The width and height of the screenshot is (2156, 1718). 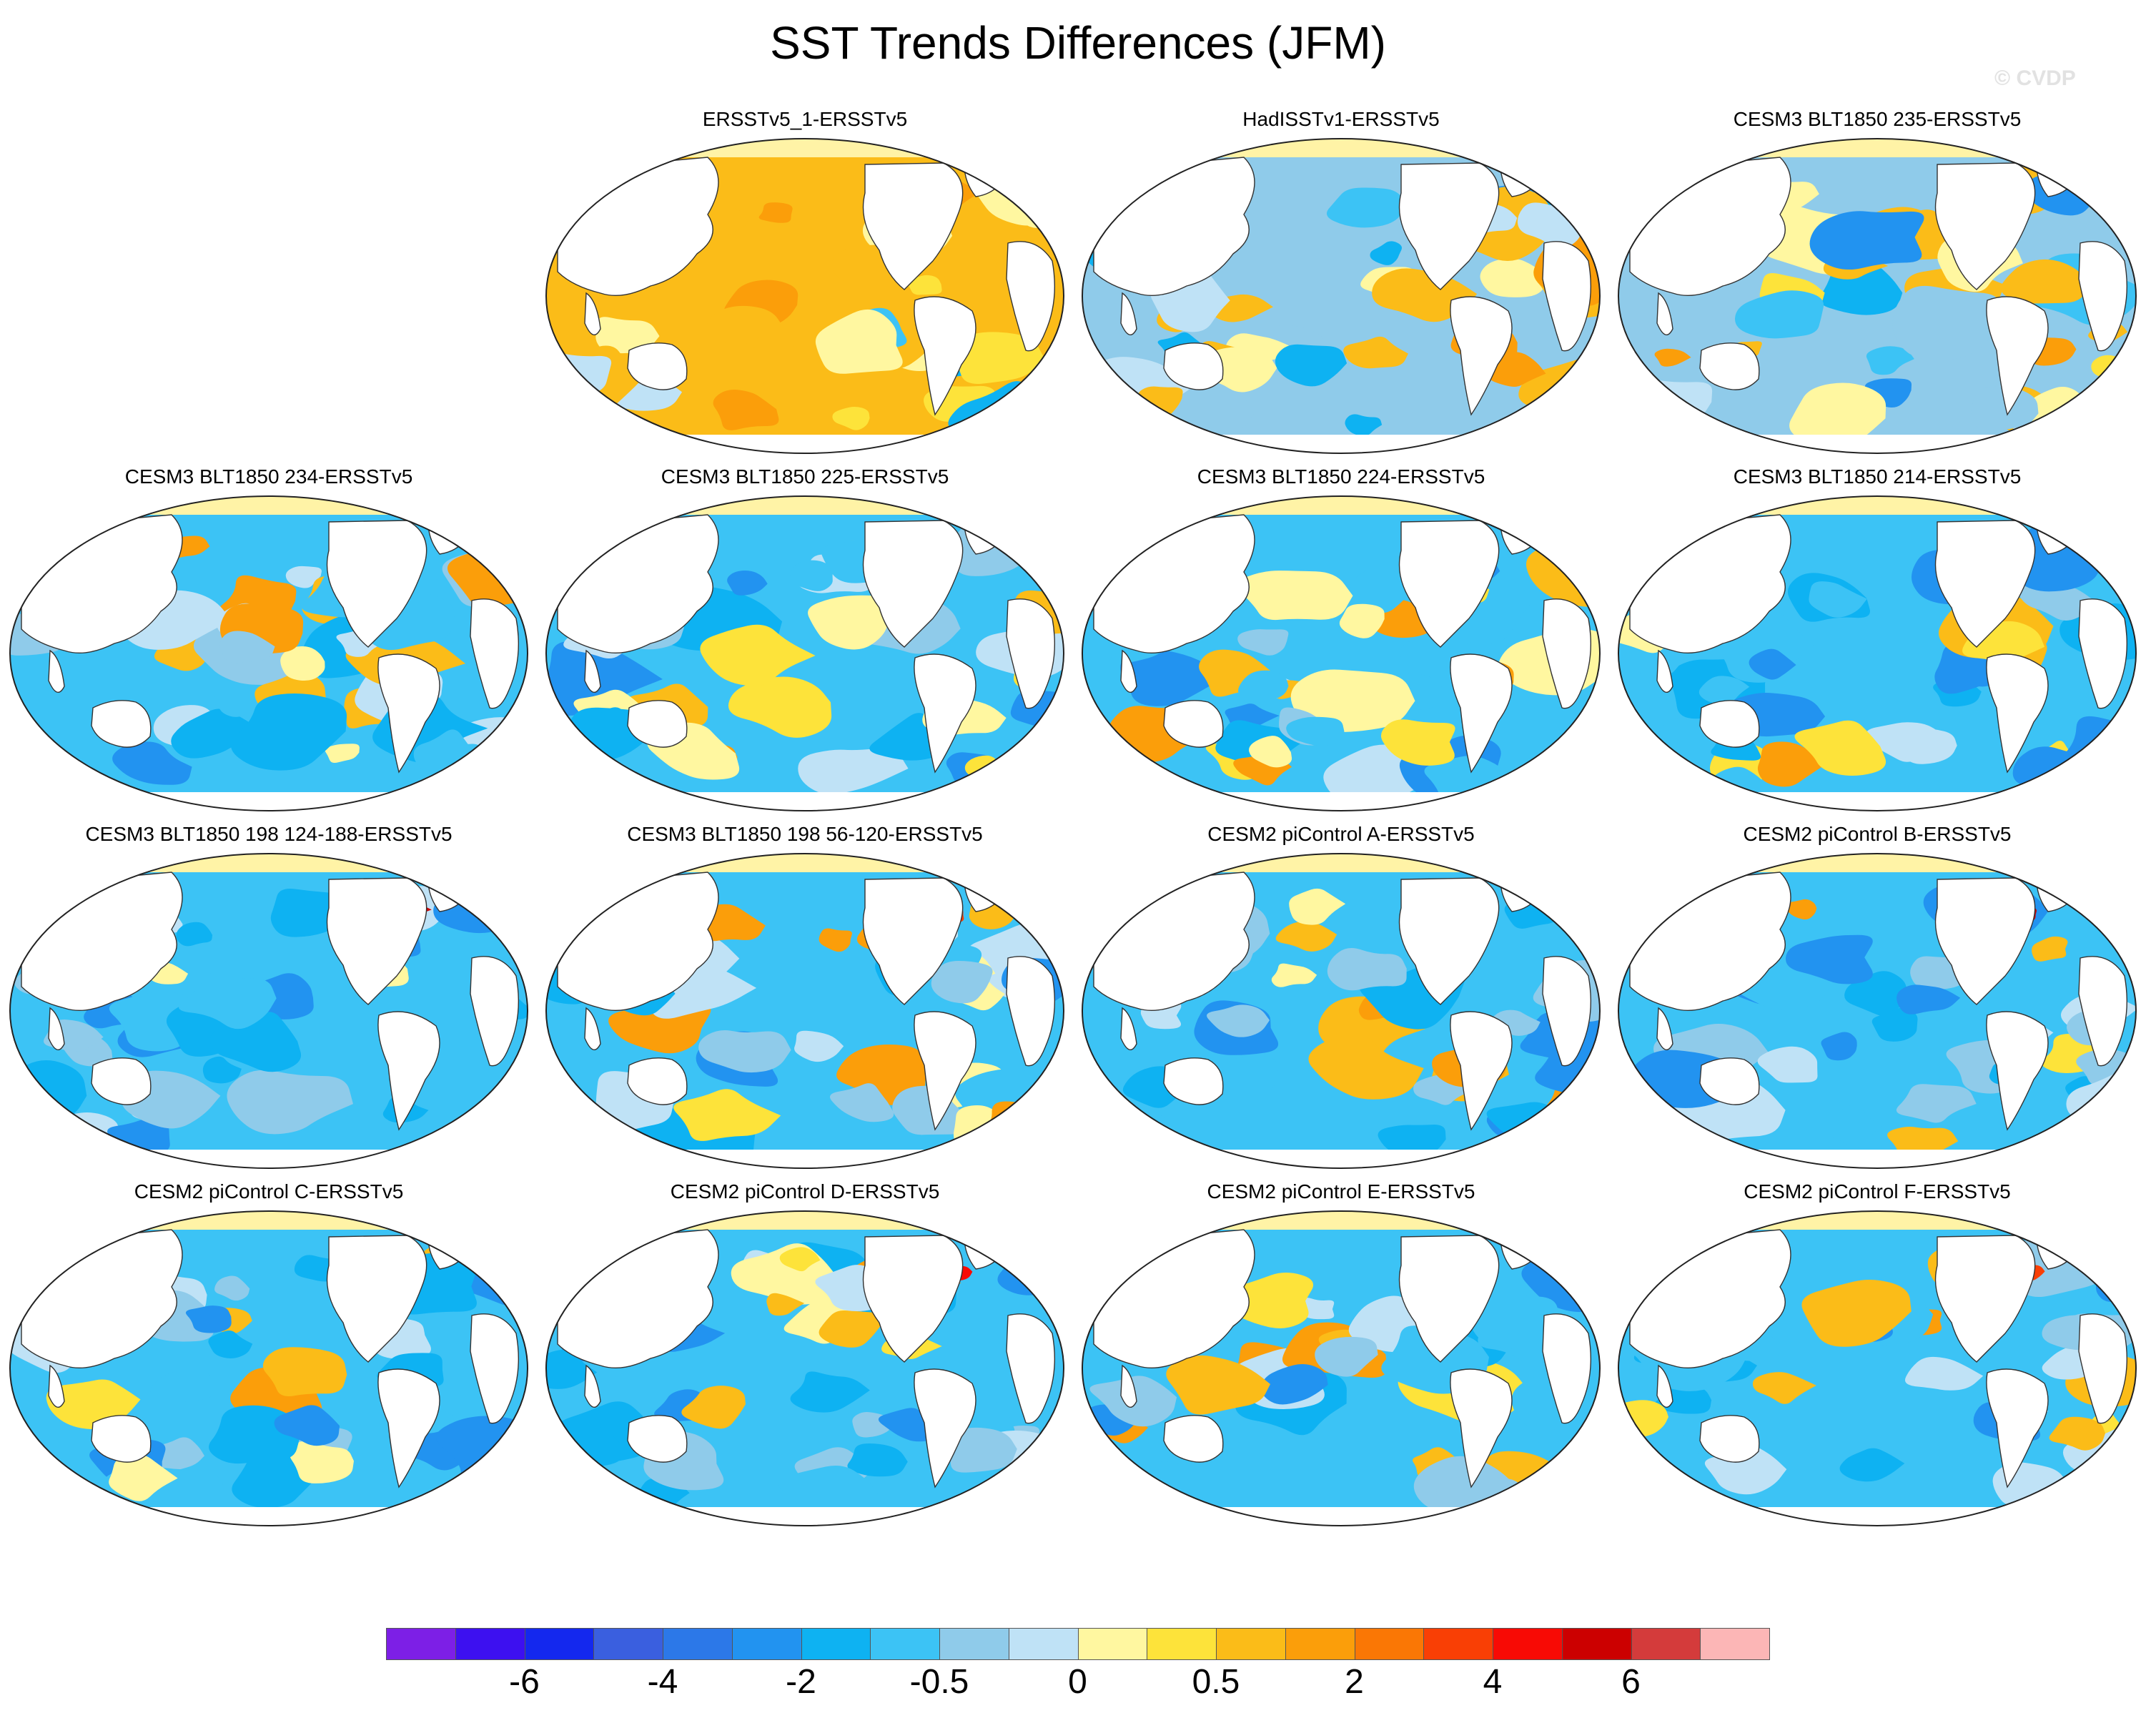 What do you see at coordinates (269, 834) in the screenshot?
I see `panel-title: CESM3 BLT1850 198 124-188-ERSSTv5` at bounding box center [269, 834].